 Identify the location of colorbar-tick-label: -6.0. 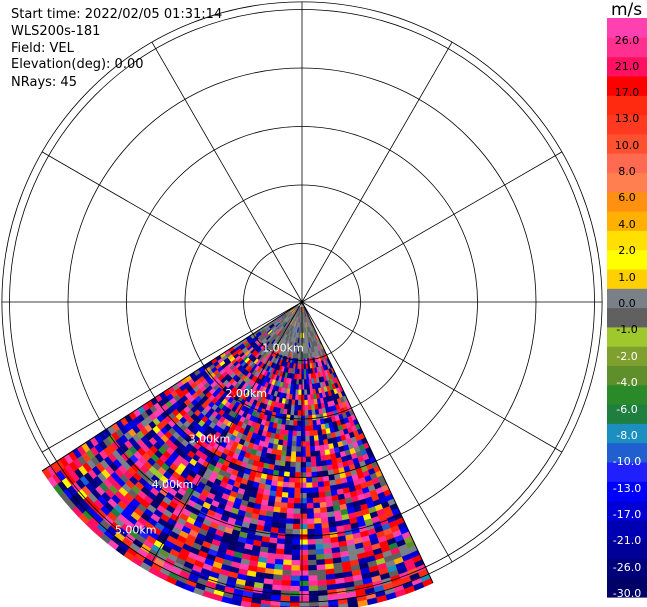
(626, 409).